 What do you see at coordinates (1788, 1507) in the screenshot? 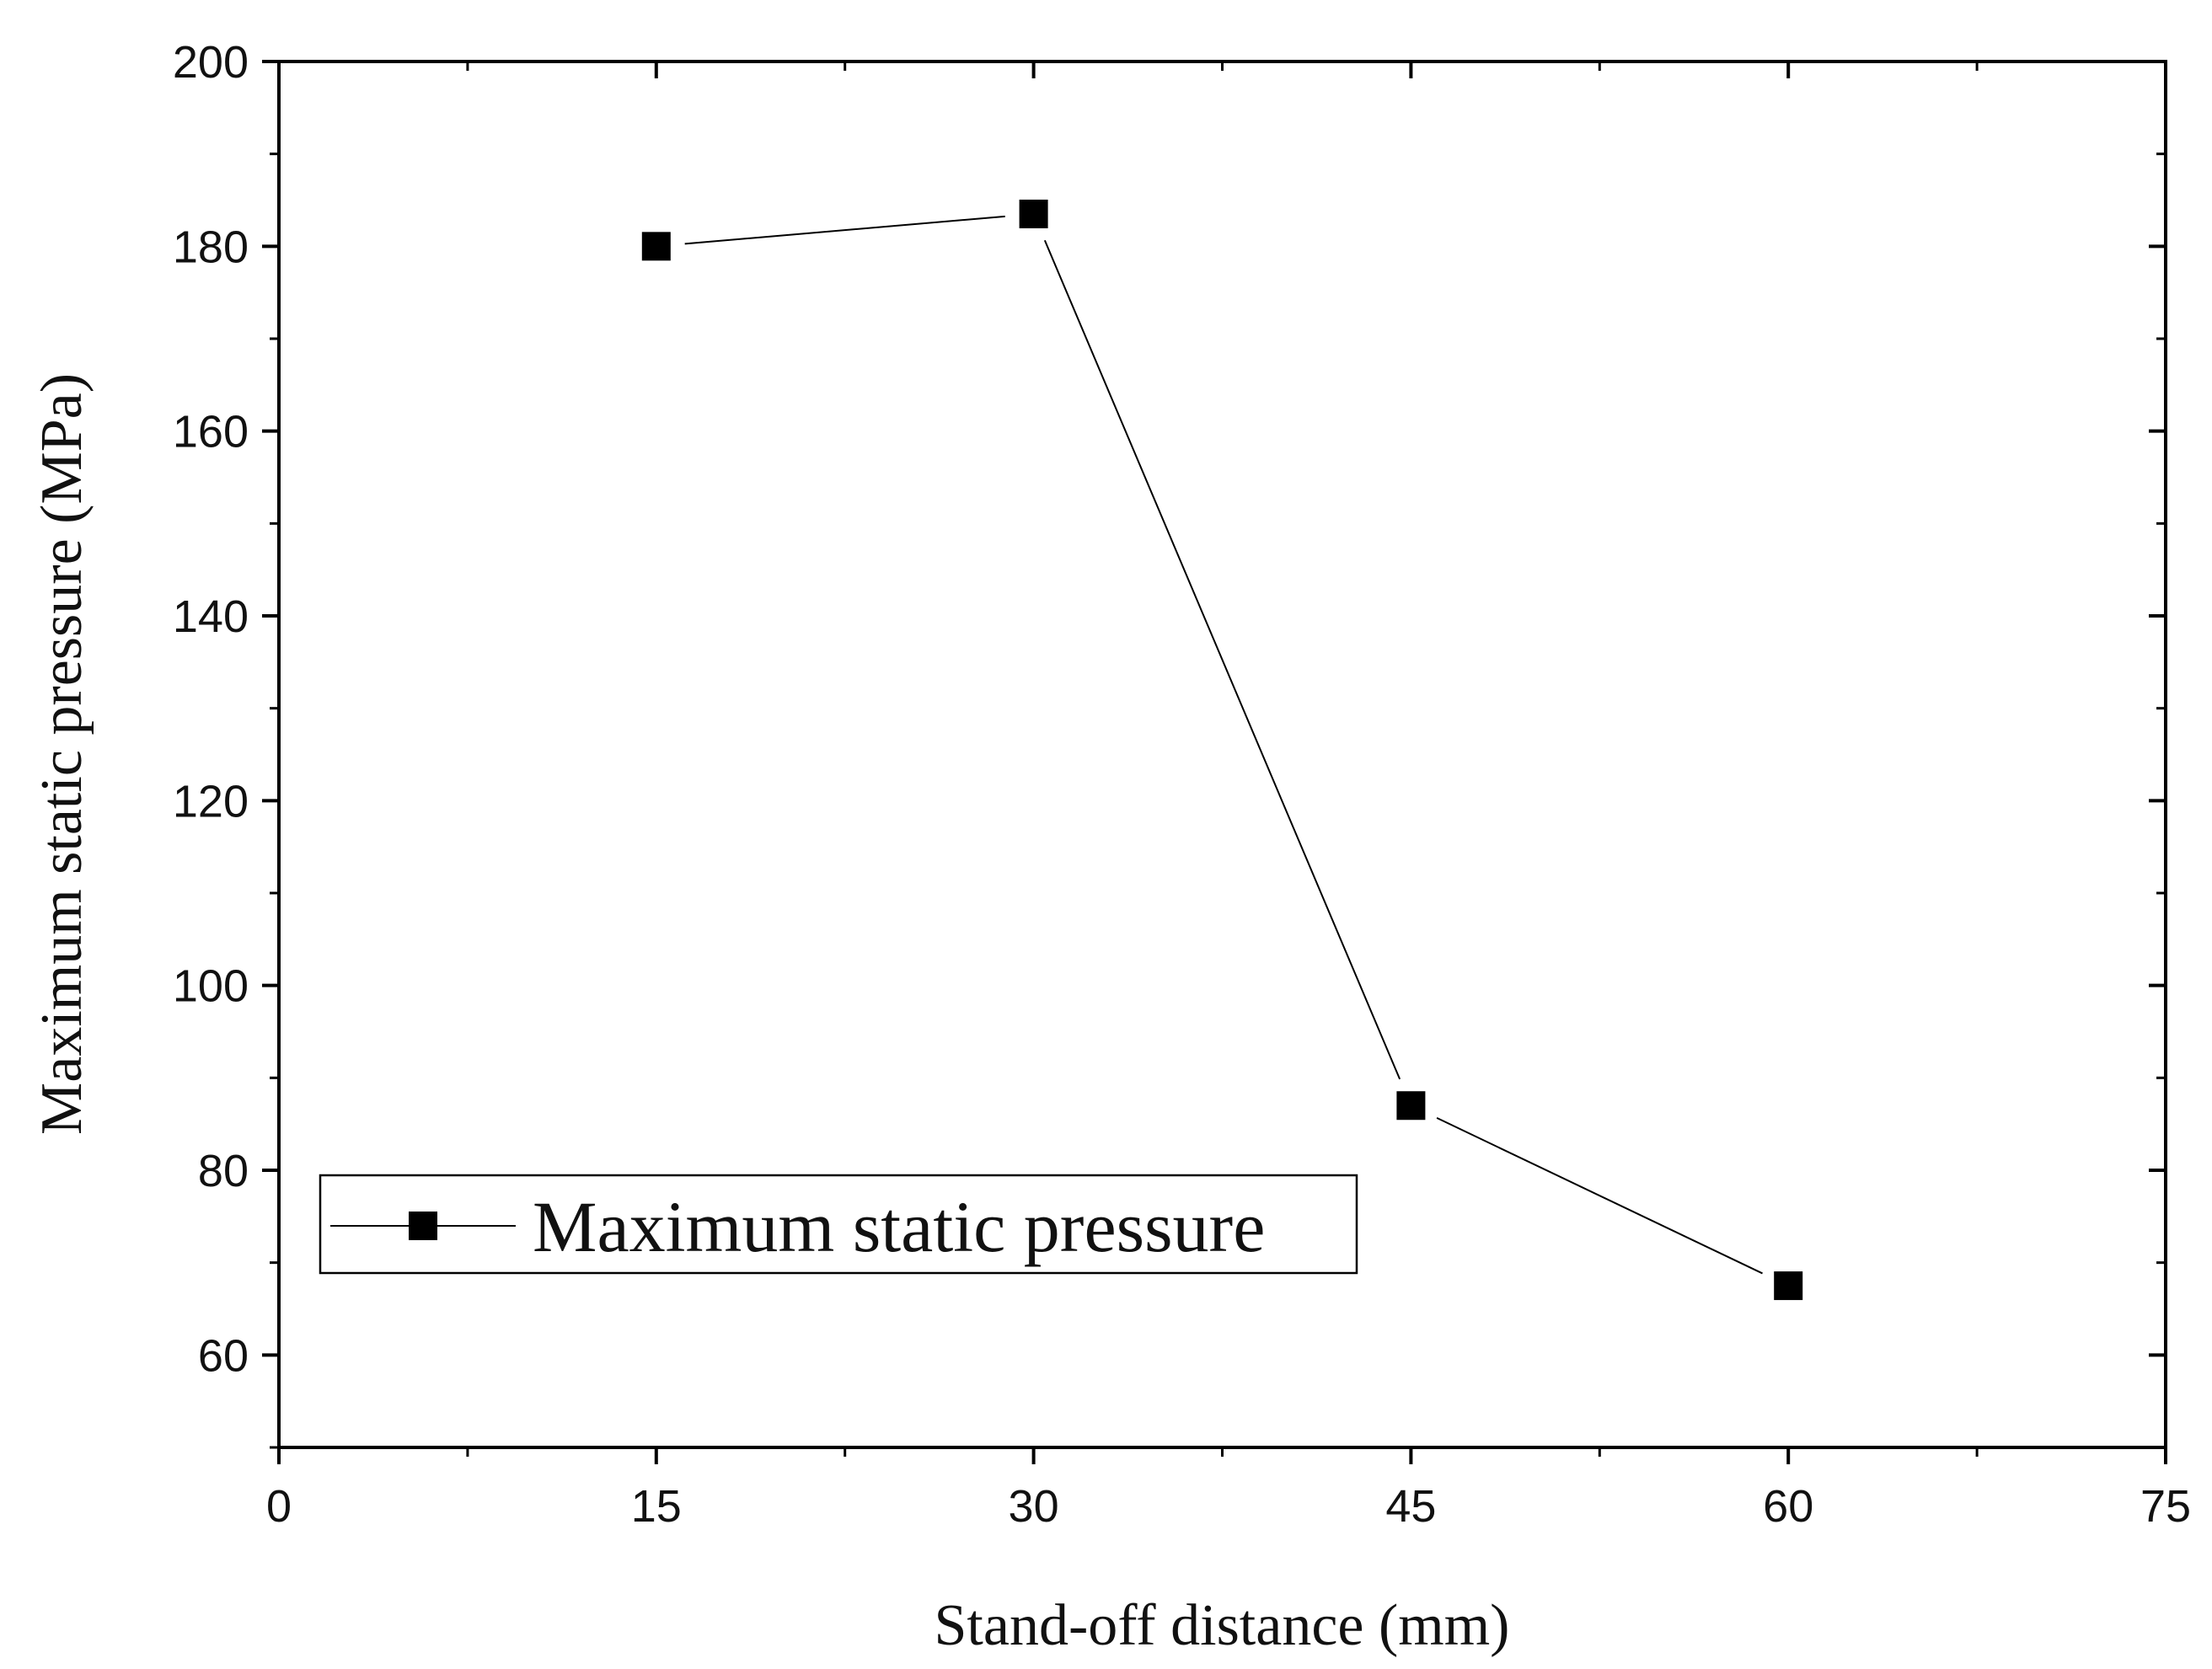
I see `x-tick-label: 60` at bounding box center [1788, 1507].